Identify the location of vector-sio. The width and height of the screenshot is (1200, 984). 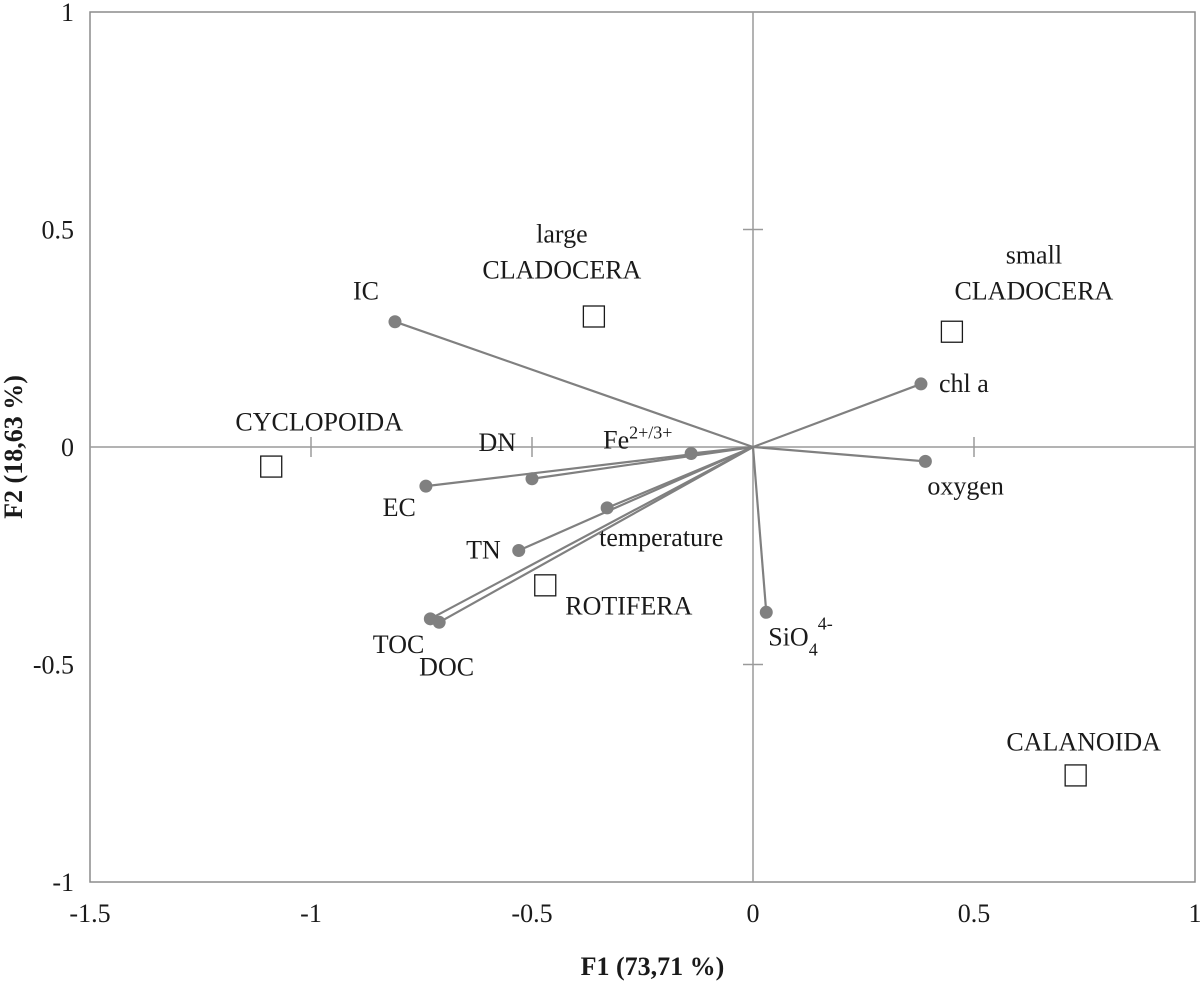
(759, 529).